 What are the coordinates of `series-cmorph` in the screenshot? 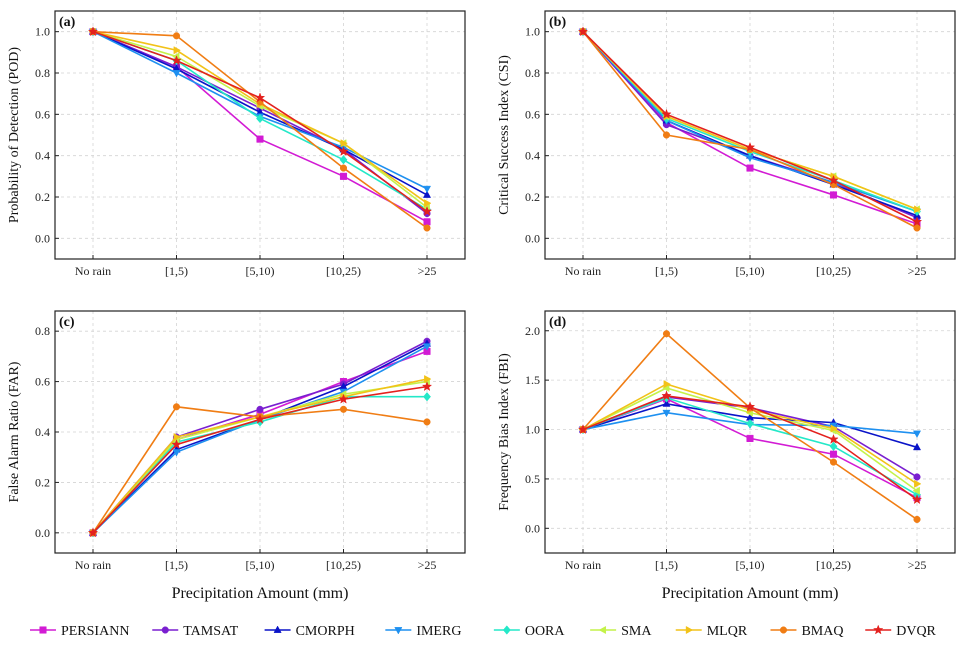 It's located at (750, 123).